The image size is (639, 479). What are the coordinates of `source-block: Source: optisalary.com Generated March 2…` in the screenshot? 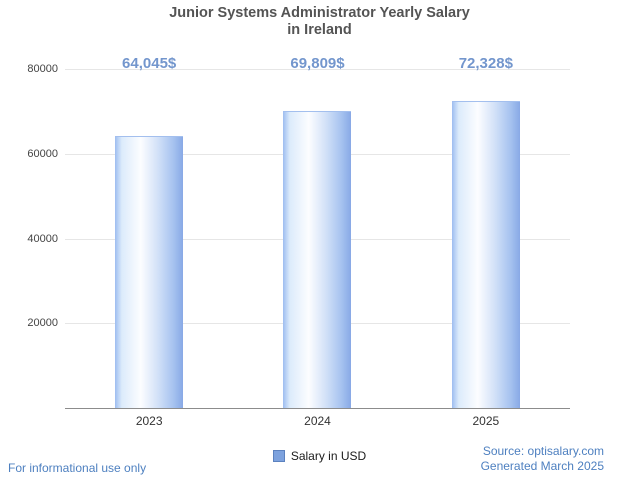 It's located at (542, 459).